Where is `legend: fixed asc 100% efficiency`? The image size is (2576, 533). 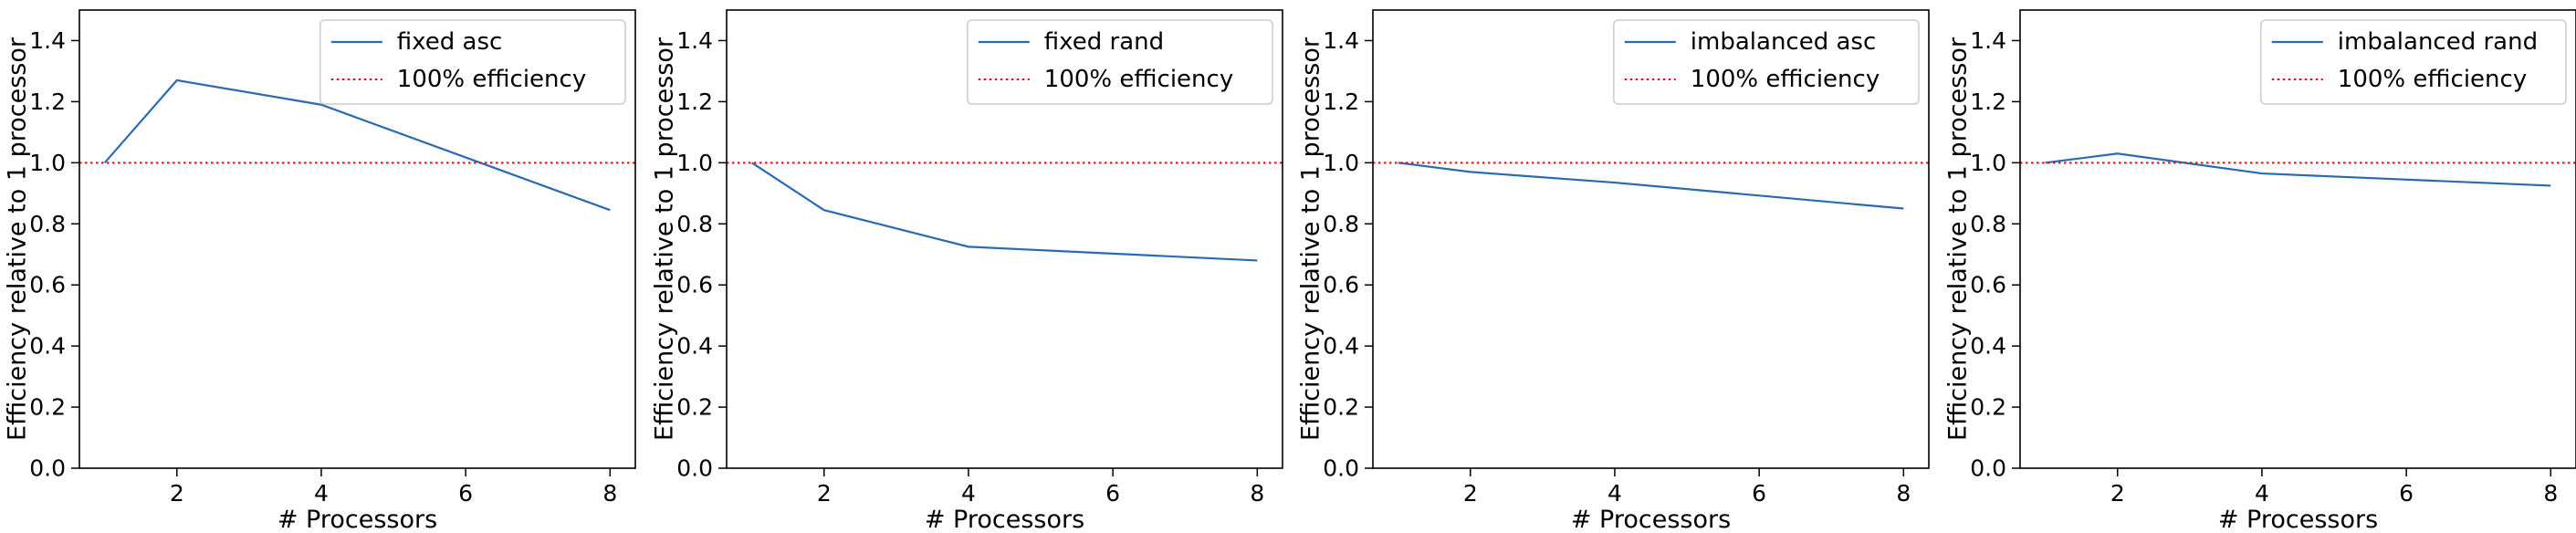
legend: fixed asc 100% efficiency is located at coordinates (472, 62).